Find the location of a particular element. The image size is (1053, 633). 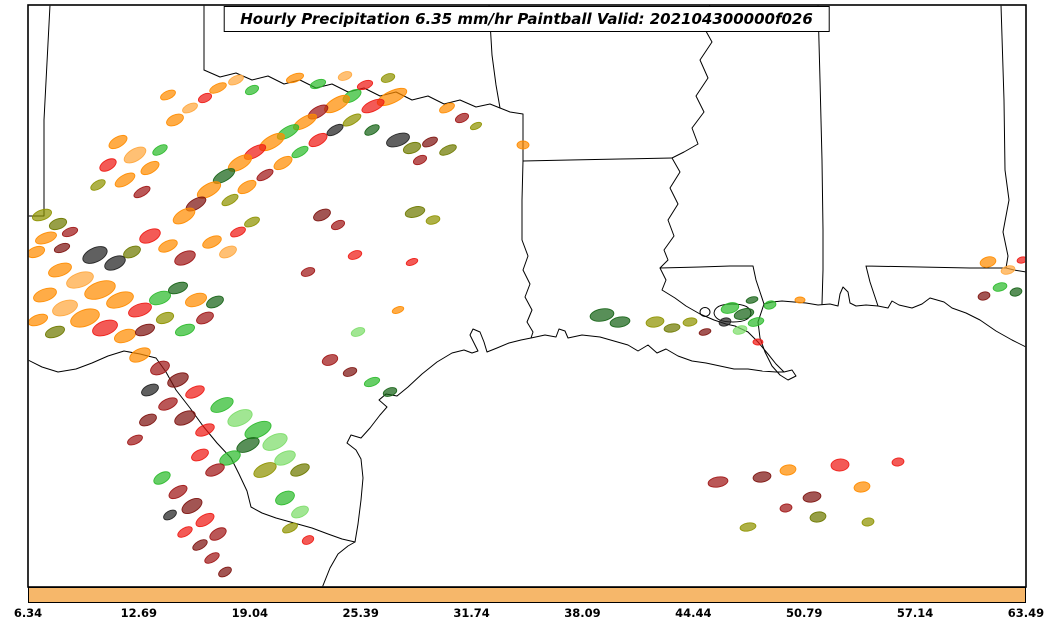

coastline-east is located at coordinates (891, 333).